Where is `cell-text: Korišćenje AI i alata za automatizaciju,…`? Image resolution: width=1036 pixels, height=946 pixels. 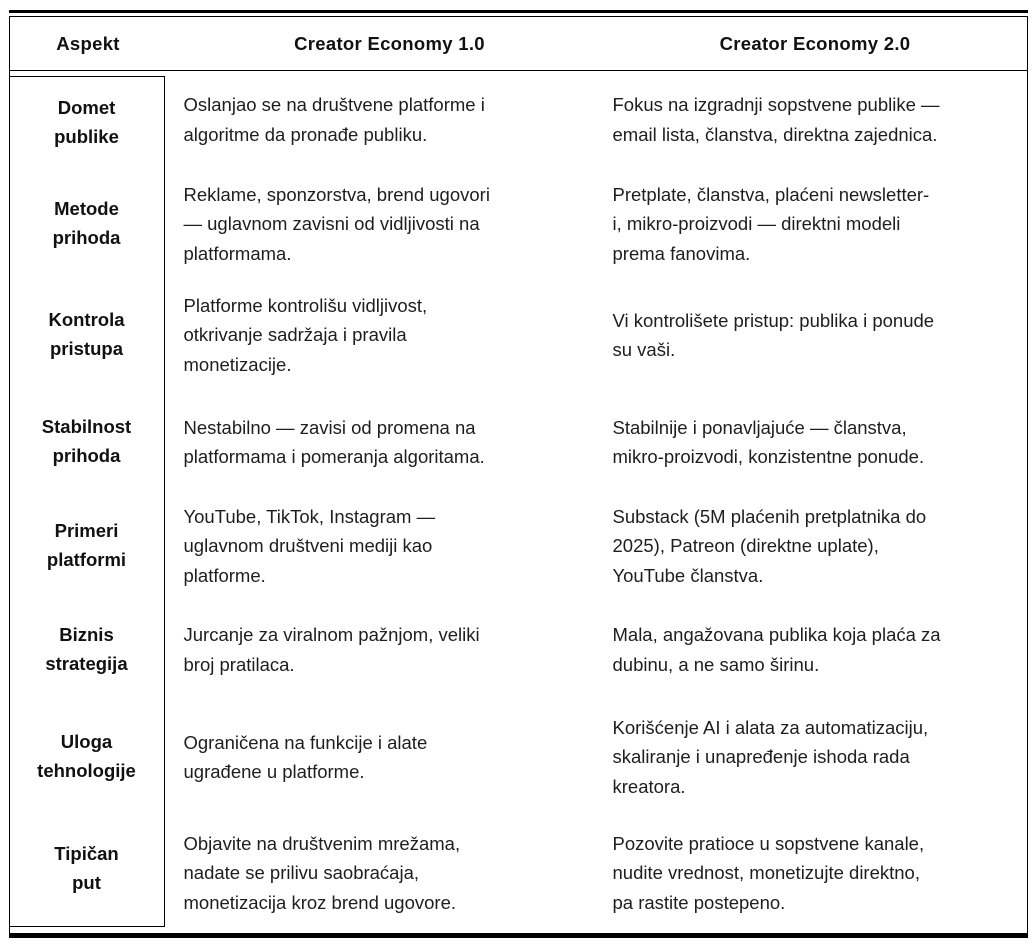 cell-text: Korišćenje AI i alata za automatizaciju,… is located at coordinates (770, 756).